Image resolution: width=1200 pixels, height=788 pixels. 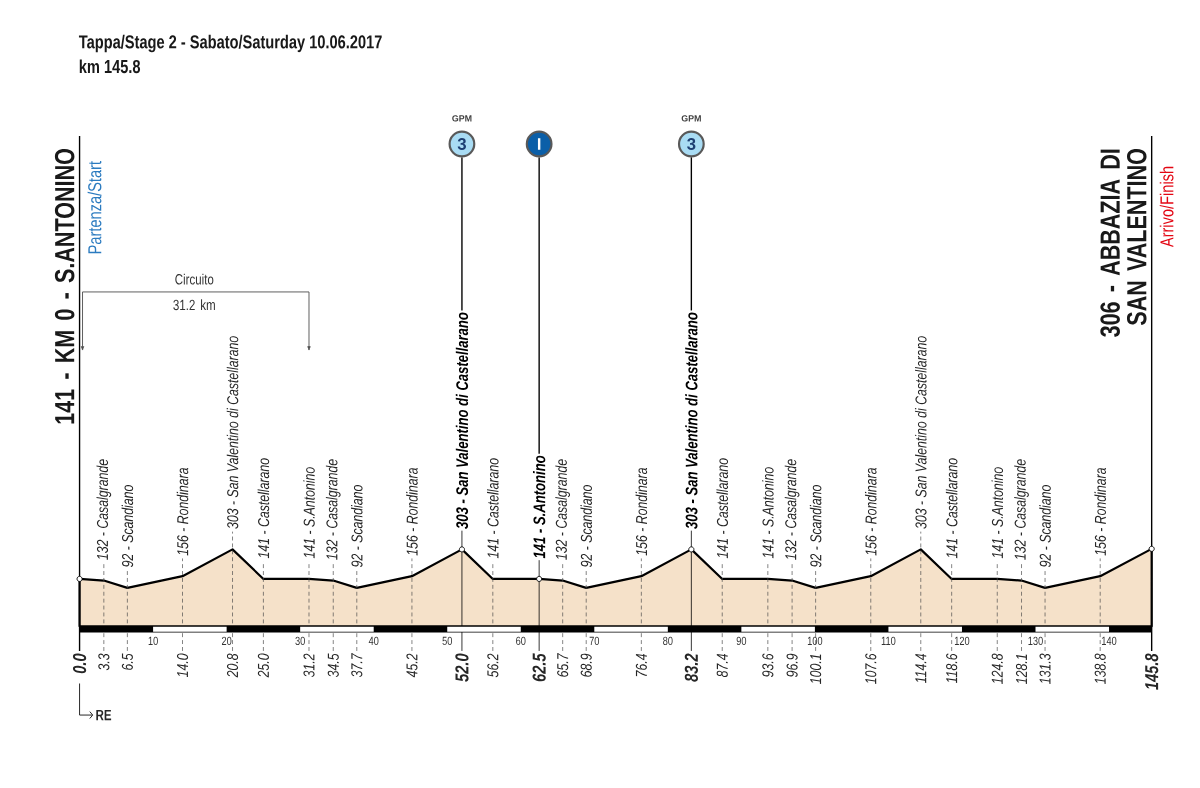 What do you see at coordinates (871, 668) in the screenshot?
I see `x-tick-label: 107.6` at bounding box center [871, 668].